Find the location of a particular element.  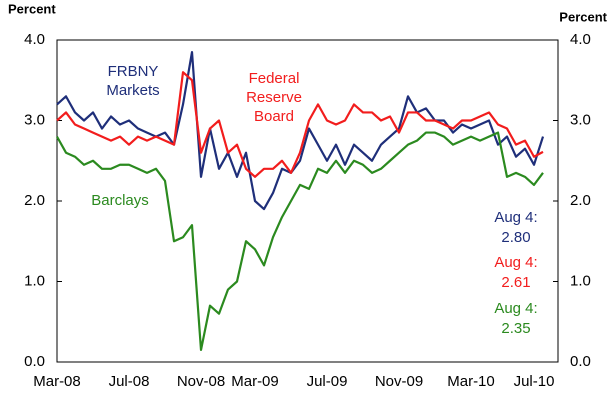

x-tick-label: Jul-10 is located at coordinates (534, 381).